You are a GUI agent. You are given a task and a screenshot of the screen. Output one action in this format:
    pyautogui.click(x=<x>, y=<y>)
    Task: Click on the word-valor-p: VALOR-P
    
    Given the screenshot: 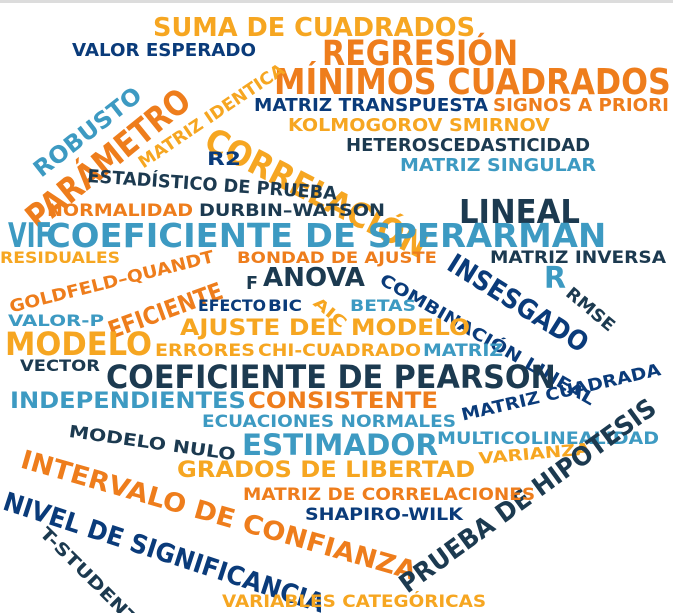 What is the action you would take?
    pyautogui.click(x=56, y=320)
    